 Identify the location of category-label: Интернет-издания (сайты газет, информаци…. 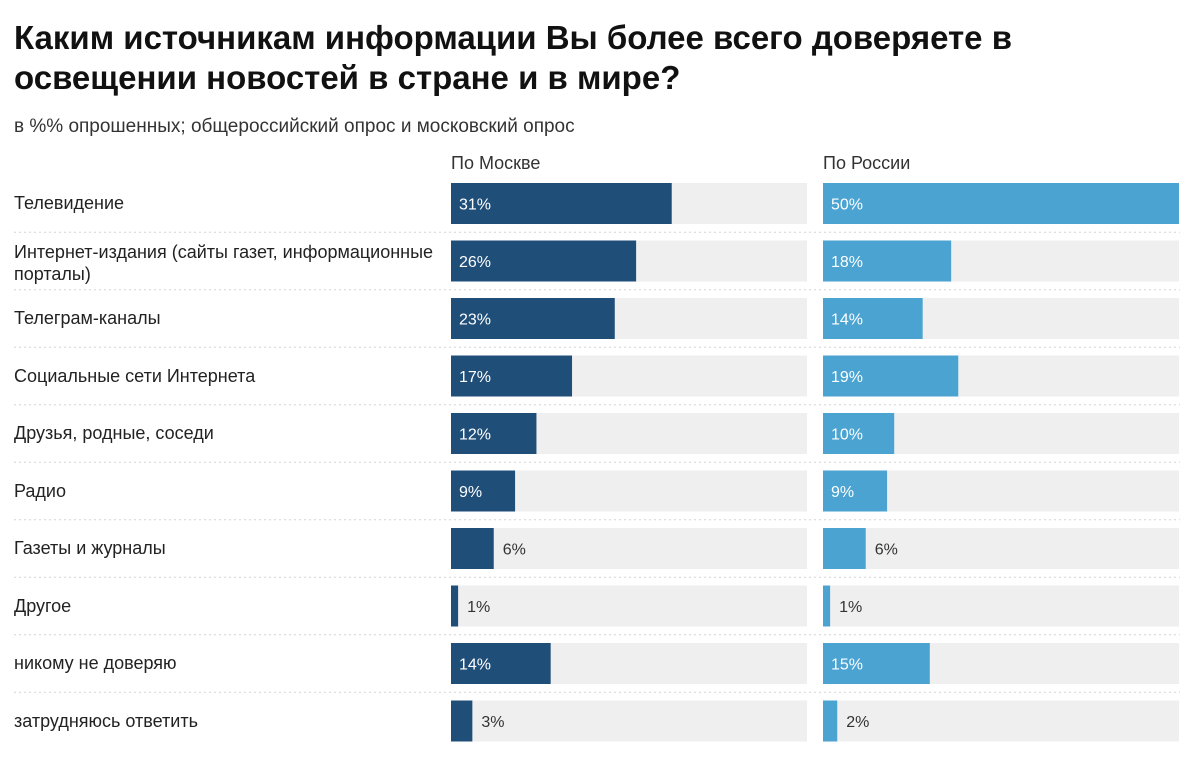
(224, 262).